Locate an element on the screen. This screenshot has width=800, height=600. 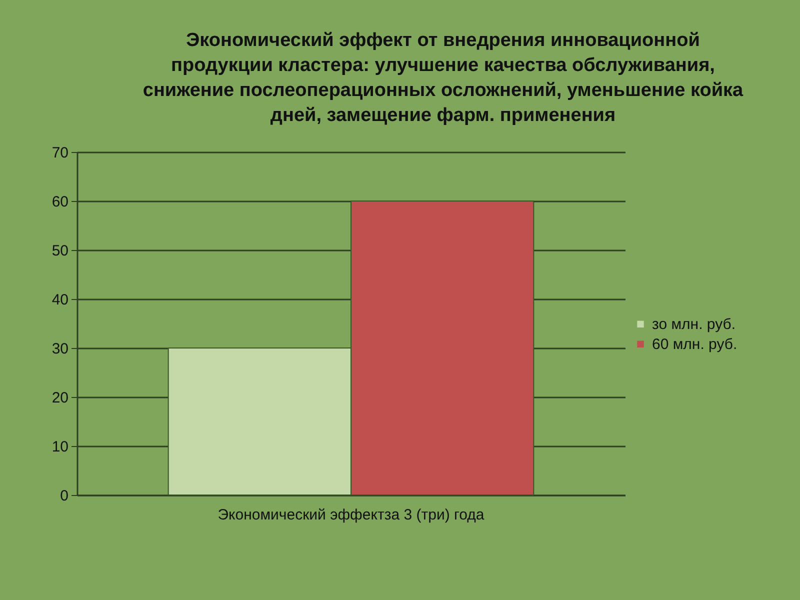
chart-title: Экономический эффект от внедрения инновационной продукции кластера: улучшение качества обслуживания, снижение послеоперационных осложнений, уменьшение койка дней, замещение фарм. применения is located at coordinates (443, 78).